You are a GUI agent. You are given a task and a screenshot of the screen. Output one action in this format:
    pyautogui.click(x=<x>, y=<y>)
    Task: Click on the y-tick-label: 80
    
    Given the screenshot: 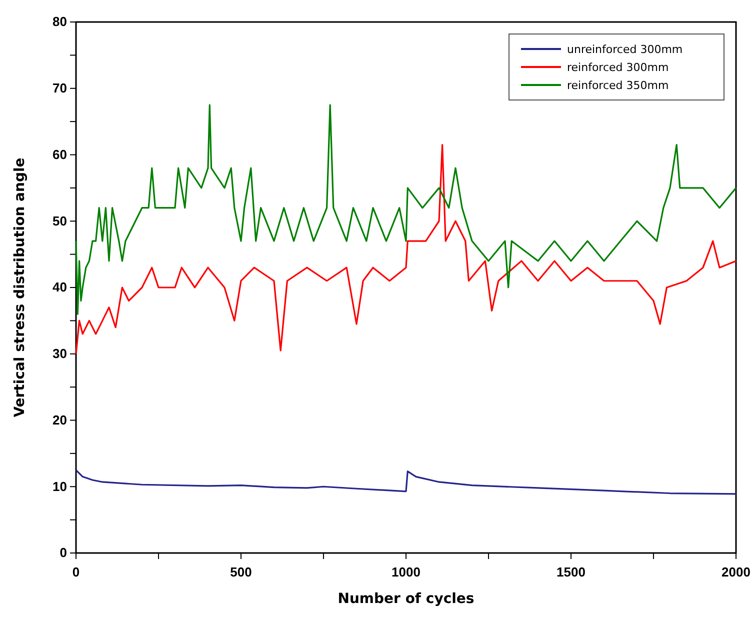 What is the action you would take?
    pyautogui.click(x=59, y=22)
    